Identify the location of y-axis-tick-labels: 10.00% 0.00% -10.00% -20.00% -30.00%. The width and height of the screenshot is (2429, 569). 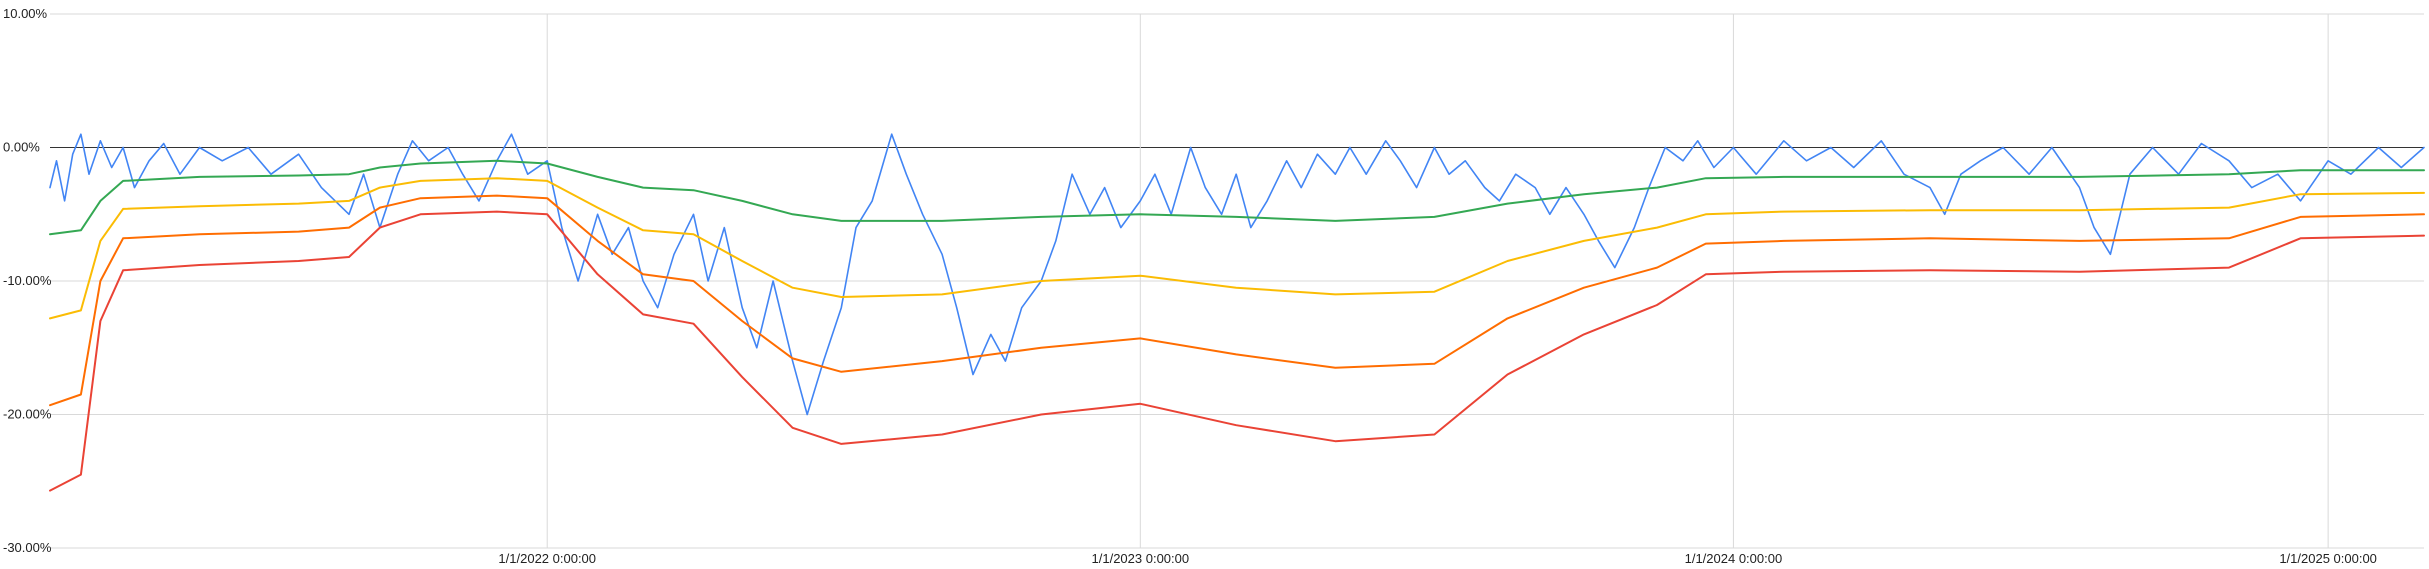
(27, 280).